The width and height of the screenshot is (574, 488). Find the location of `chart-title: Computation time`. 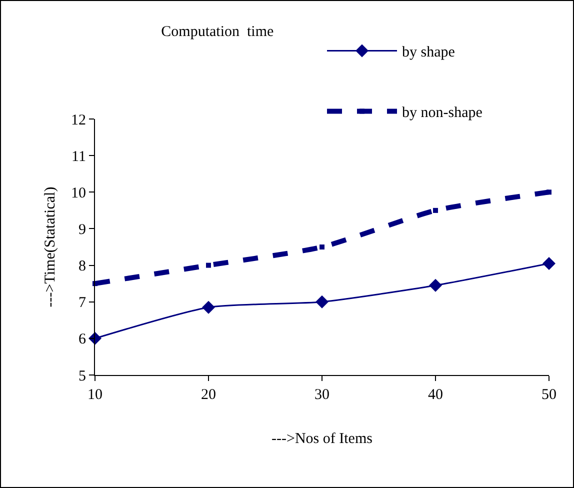

chart-title: Computation time is located at coordinates (217, 32).